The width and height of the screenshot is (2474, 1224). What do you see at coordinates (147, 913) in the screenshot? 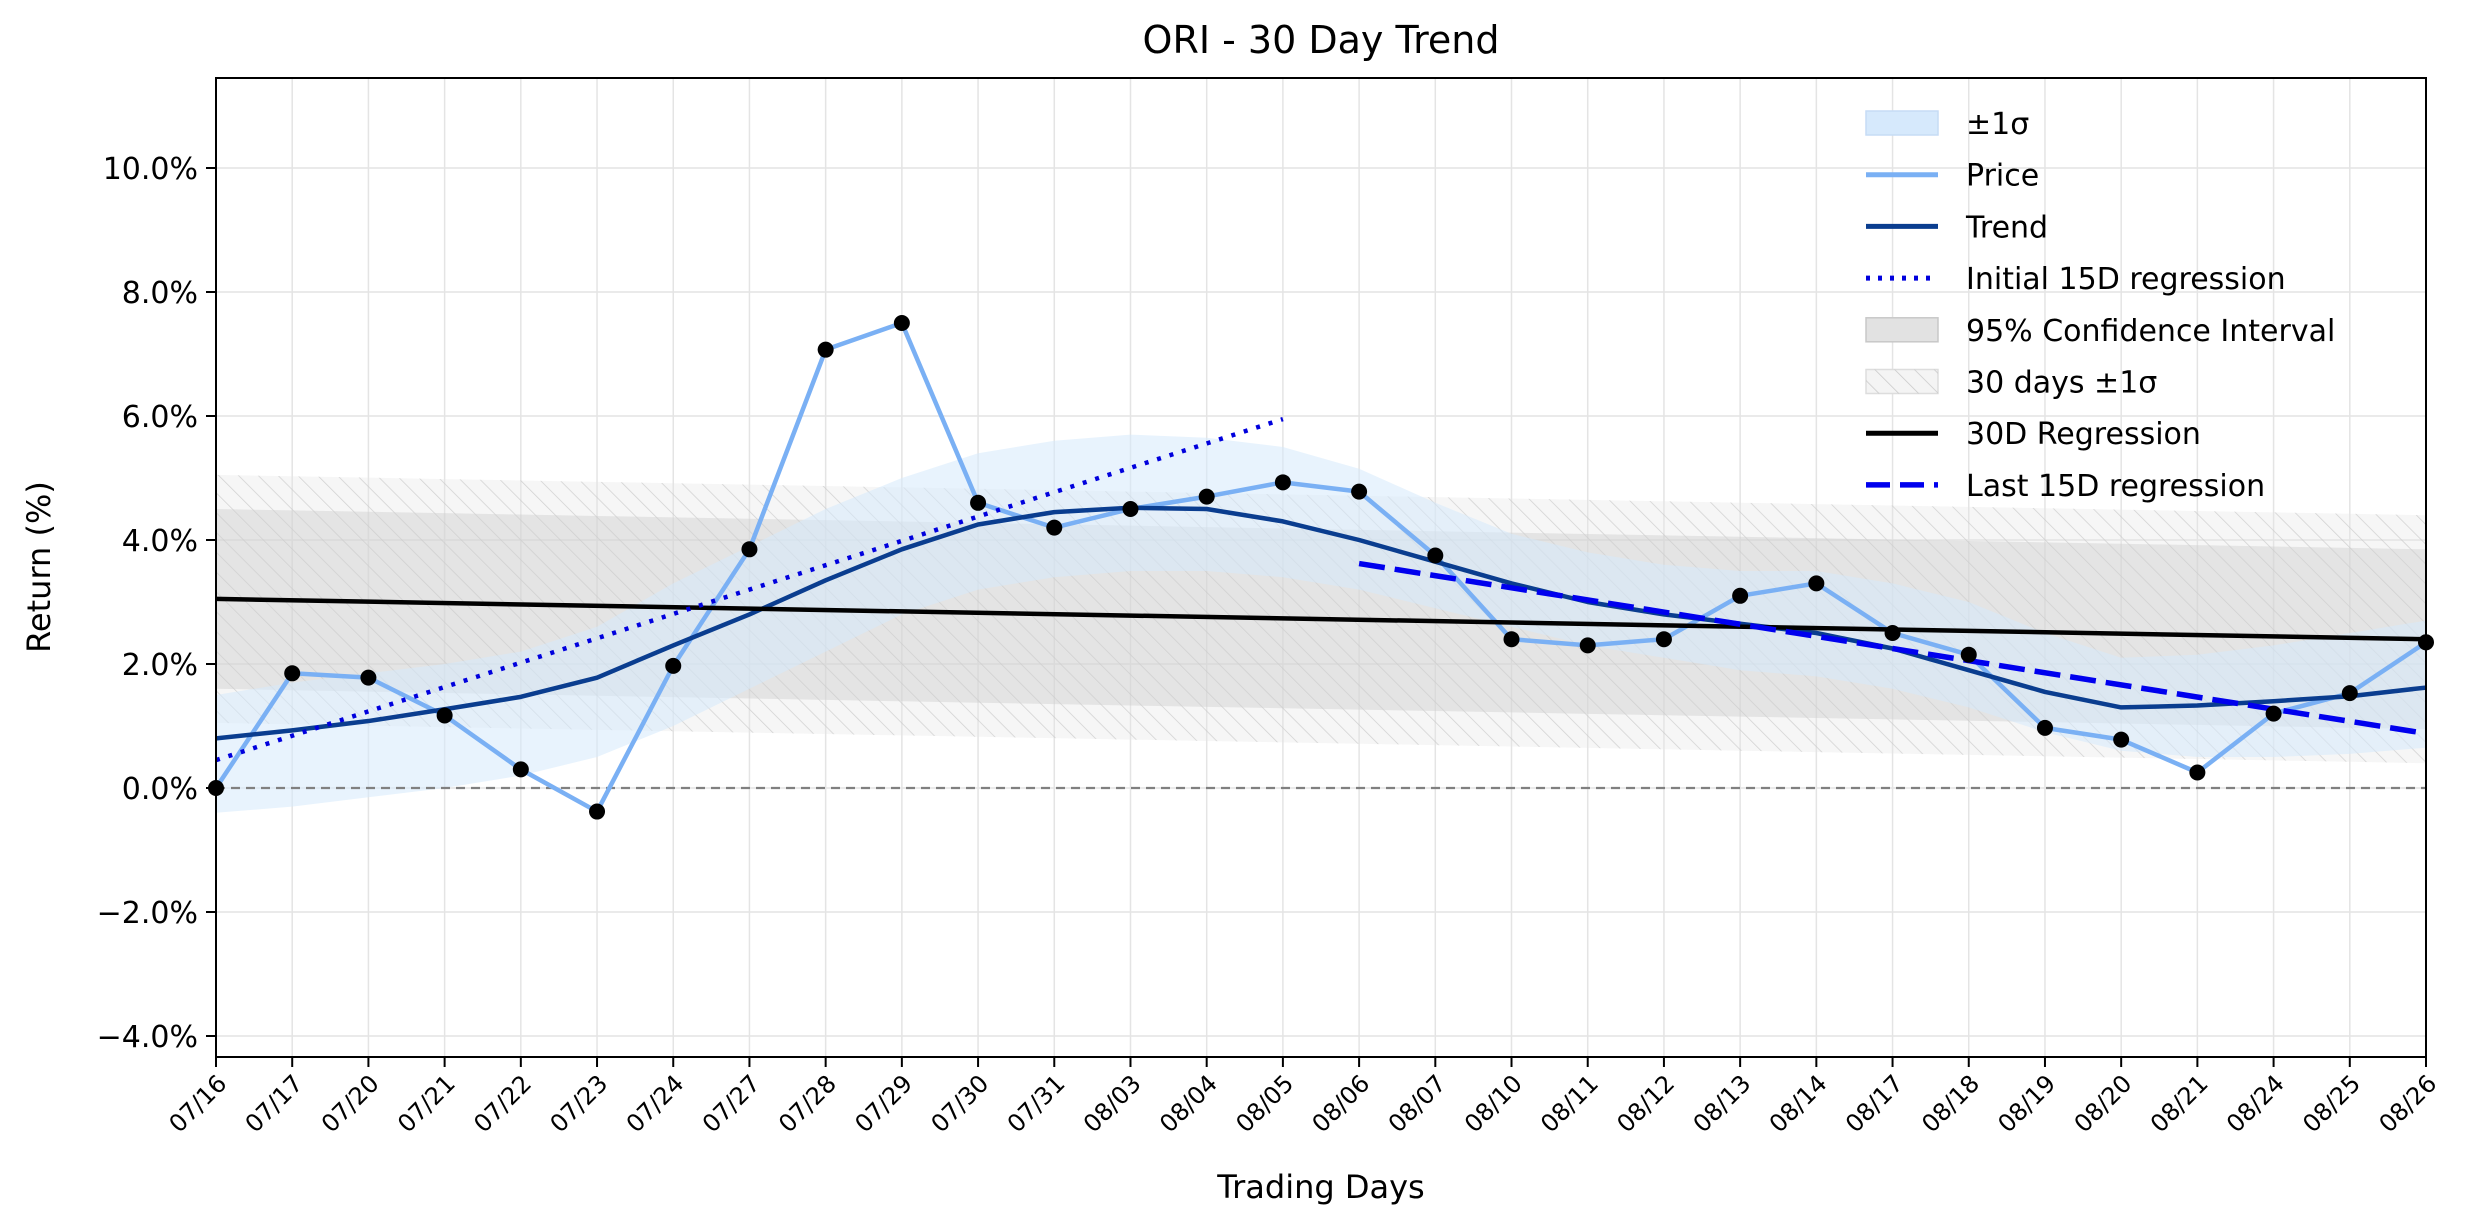
I see `y-tick-label: −2.0%` at bounding box center [147, 913].